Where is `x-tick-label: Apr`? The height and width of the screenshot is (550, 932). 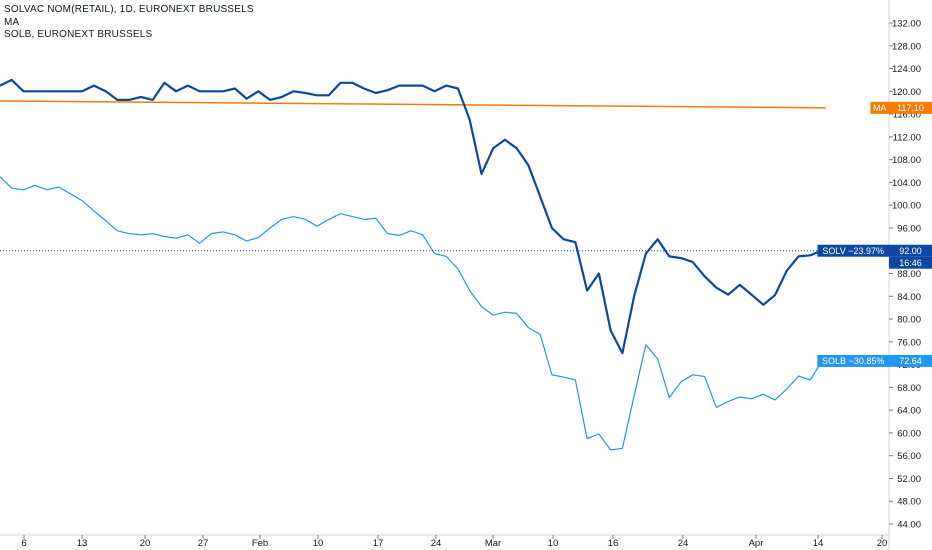 x-tick-label: Apr is located at coordinates (756, 543).